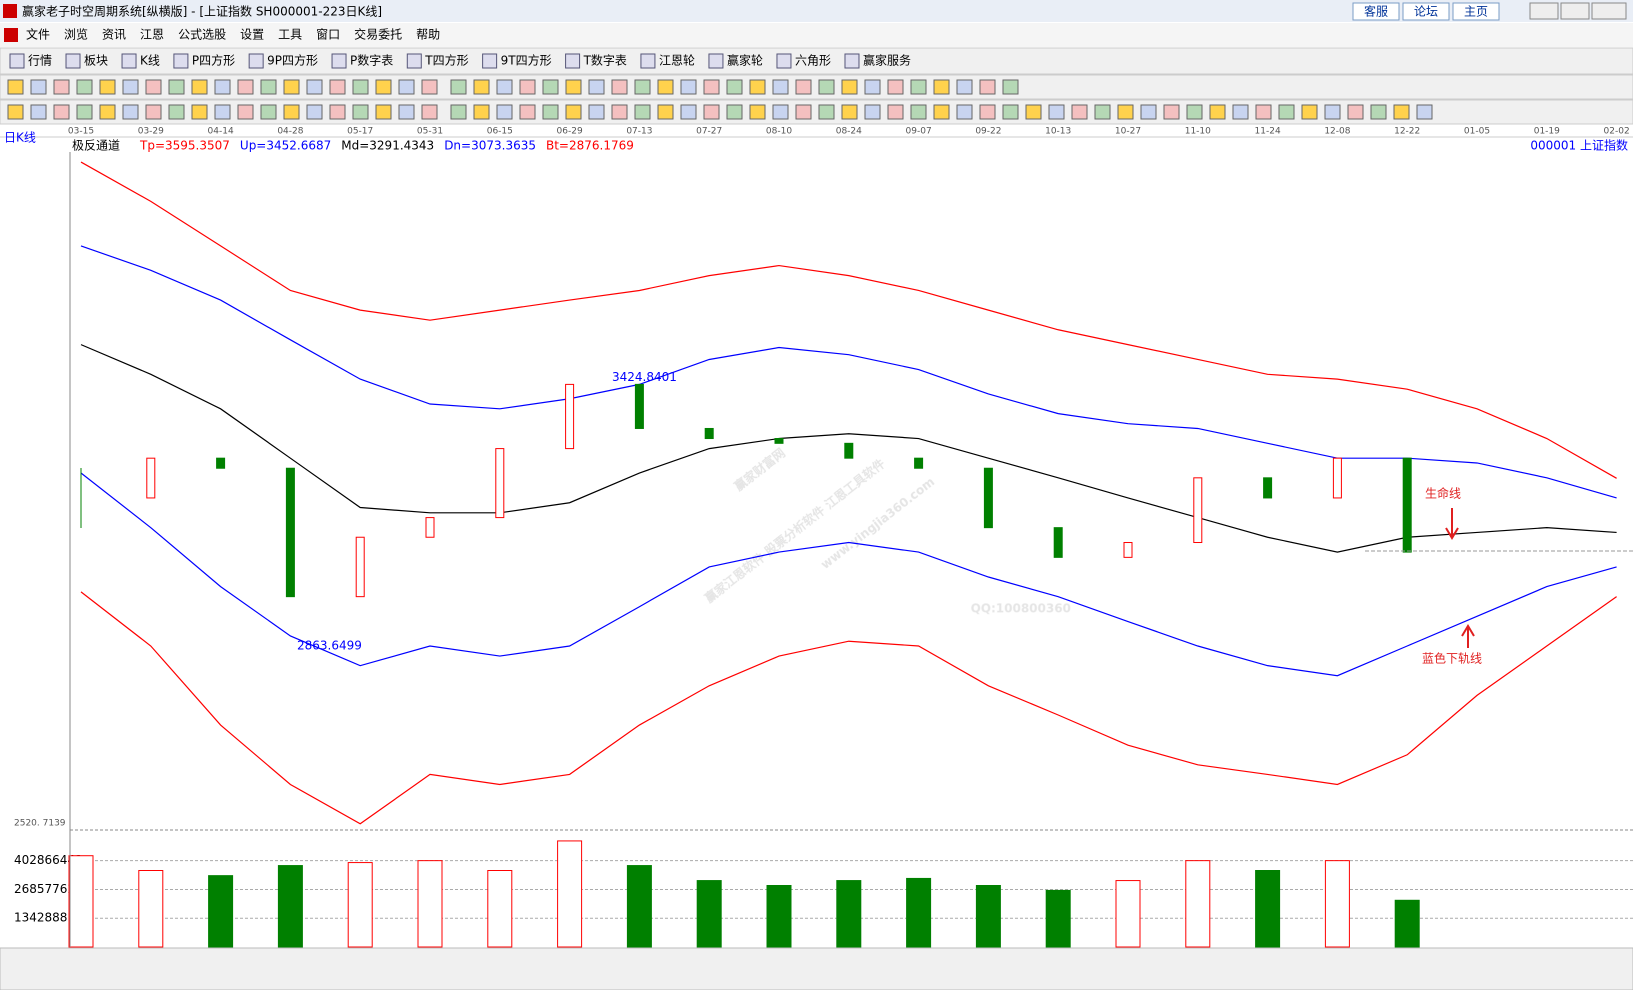 The image size is (1633, 990). Describe the element at coordinates (371, 60) in the screenshot. I see `toolbar-item: P数字表` at that location.